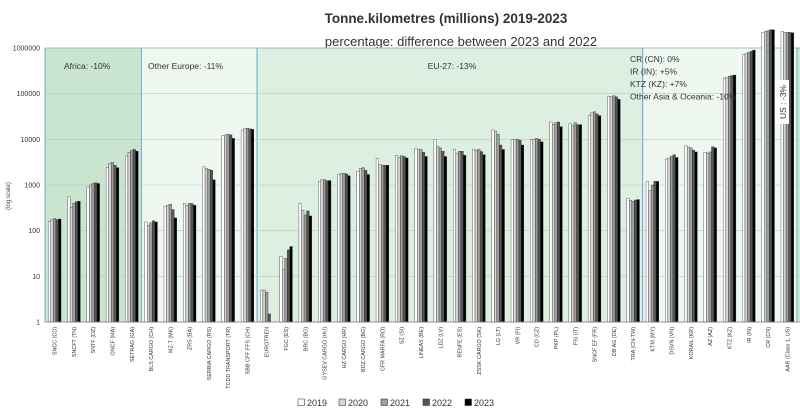 The width and height of the screenshot is (800, 415). What do you see at coordinates (171, 340) in the screenshot?
I see `category-label: MZ-T (MK)` at bounding box center [171, 340].